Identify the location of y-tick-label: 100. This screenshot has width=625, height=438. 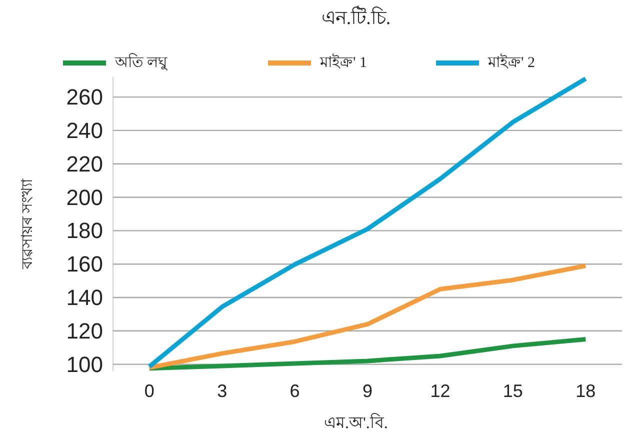
(84, 364).